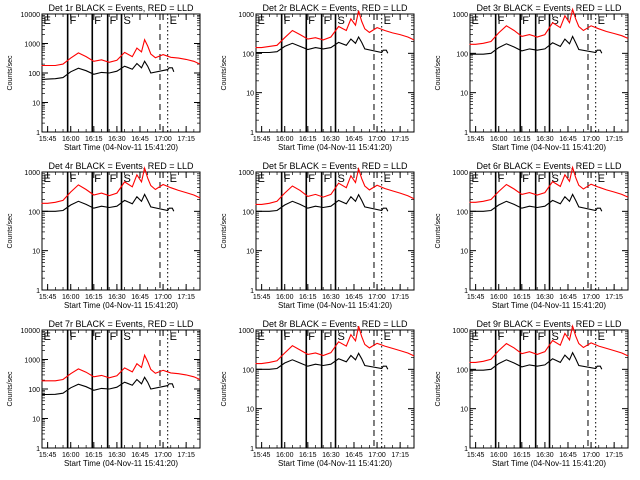 The height and width of the screenshot is (480, 640). Describe the element at coordinates (335, 166) in the screenshot. I see `chart-title: Det 5r BLACK = Events, RED = LLD` at that location.